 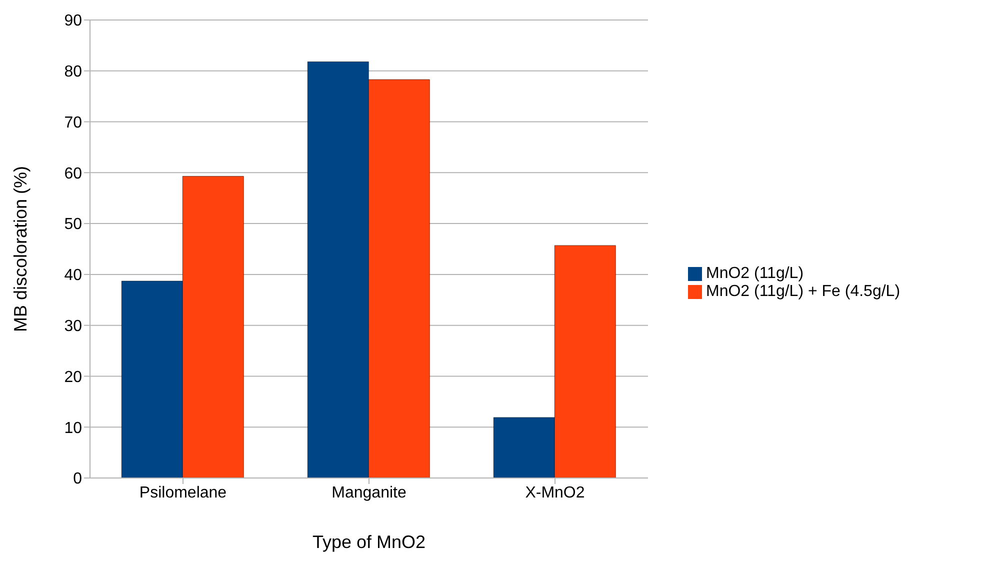 I want to click on x-tick-label: Manganite, so click(x=369, y=493).